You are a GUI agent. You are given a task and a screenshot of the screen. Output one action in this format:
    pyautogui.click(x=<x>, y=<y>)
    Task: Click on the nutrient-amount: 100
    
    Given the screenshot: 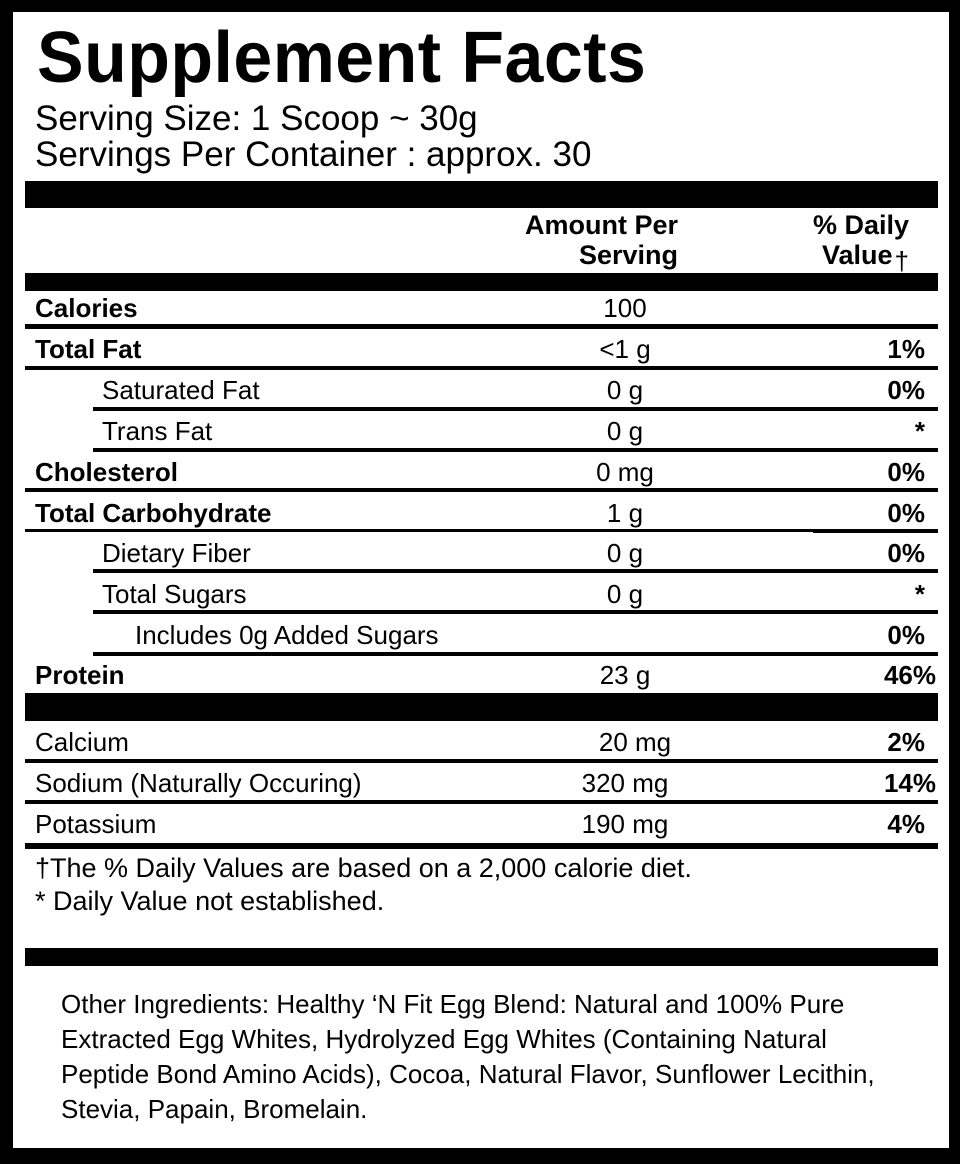 What is the action you would take?
    pyautogui.click(x=625, y=308)
    